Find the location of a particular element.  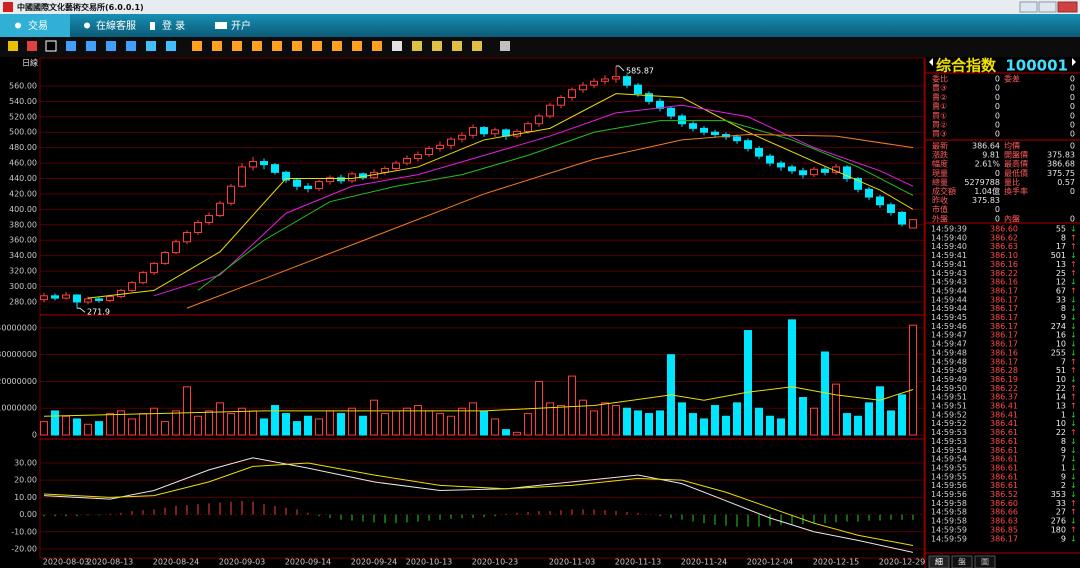

tab: 交易 is located at coordinates (38, 25).